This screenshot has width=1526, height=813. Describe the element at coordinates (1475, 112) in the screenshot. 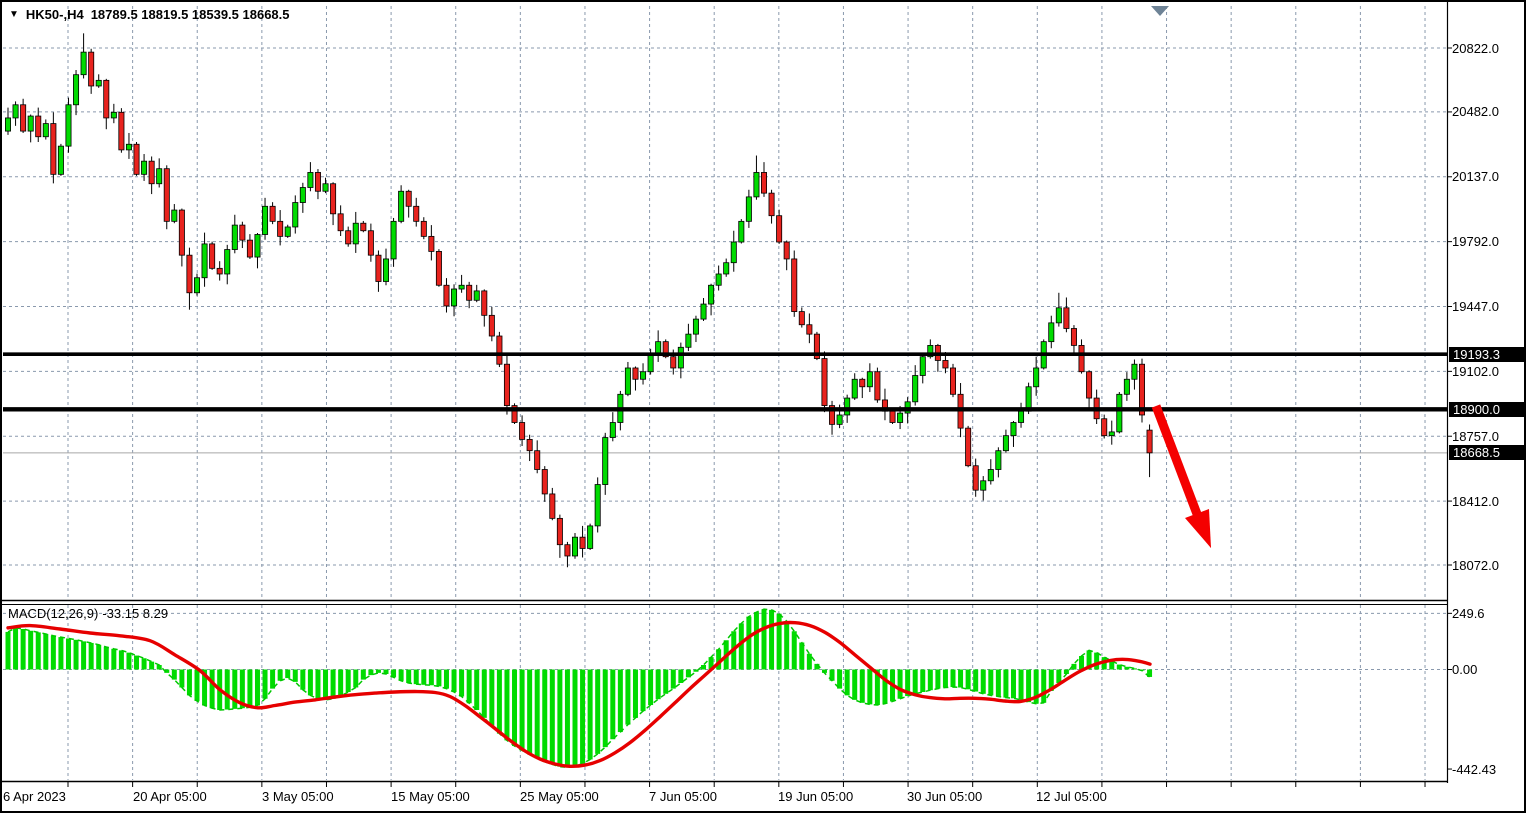

I see `price-tick-label: 20482.0` at that location.